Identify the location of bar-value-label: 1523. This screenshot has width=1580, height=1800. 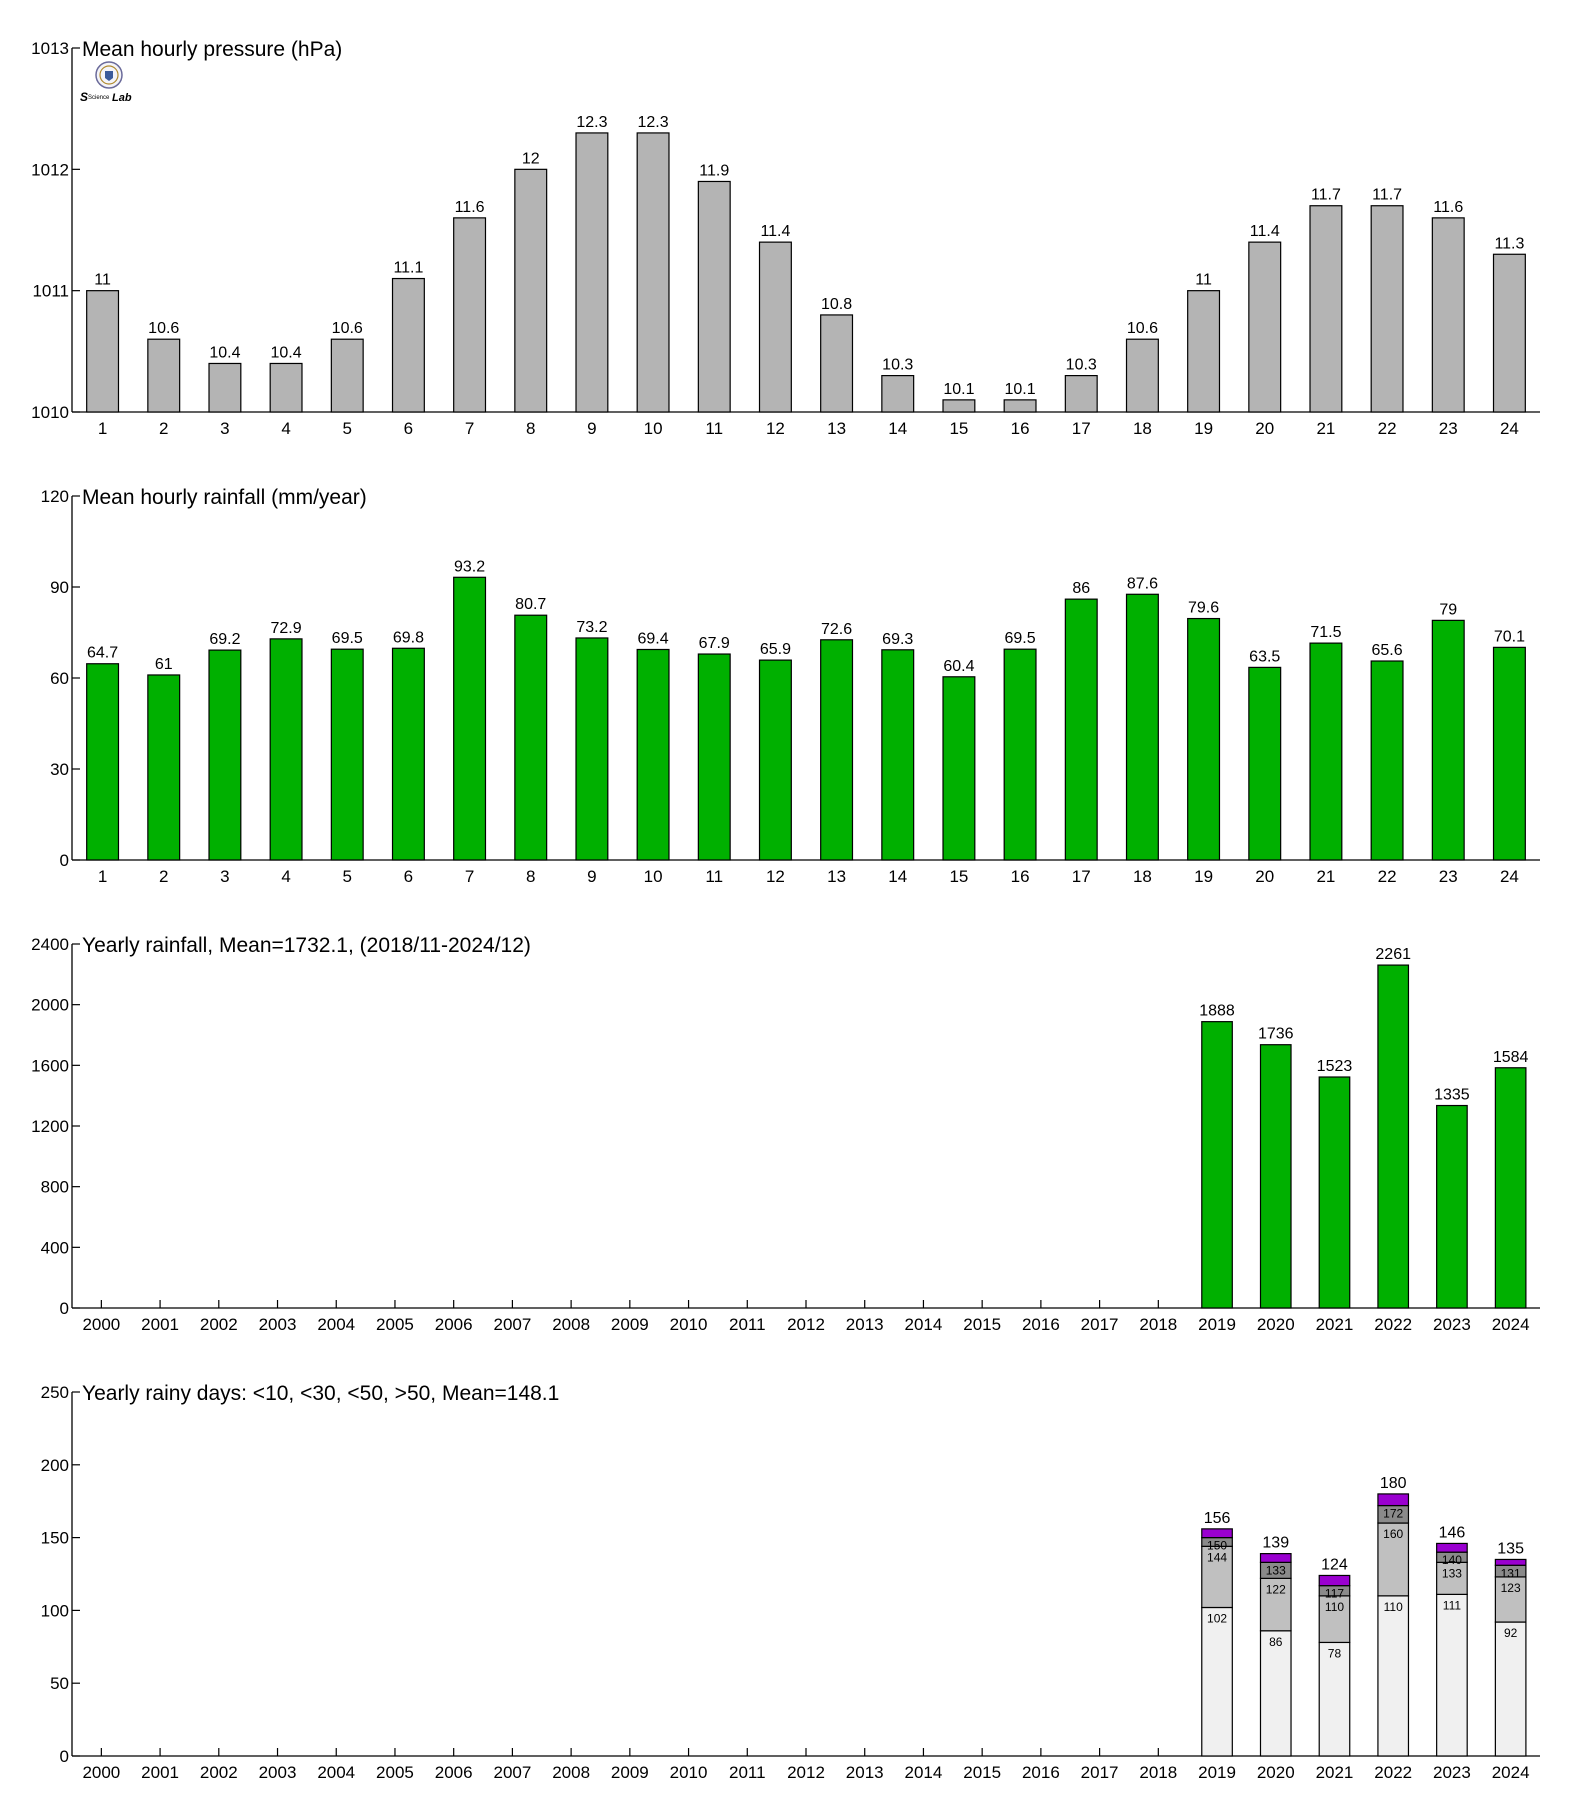
(1335, 1066).